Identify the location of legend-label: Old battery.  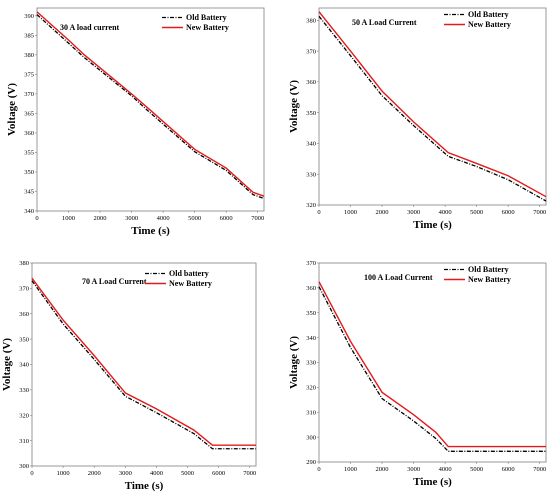
(189, 273).